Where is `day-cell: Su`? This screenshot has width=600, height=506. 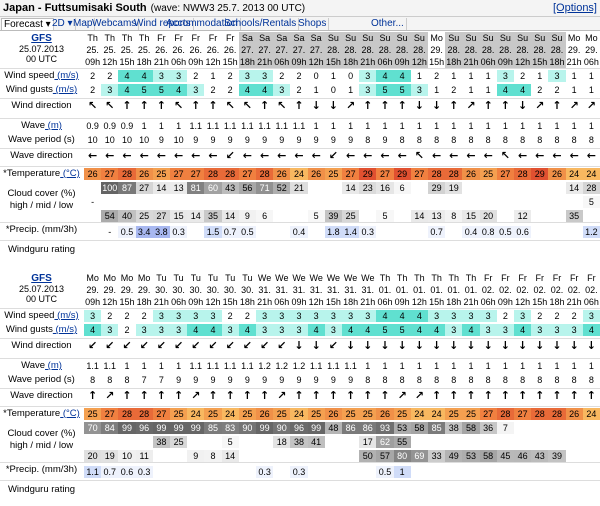 day-cell: Su is located at coordinates (351, 38).